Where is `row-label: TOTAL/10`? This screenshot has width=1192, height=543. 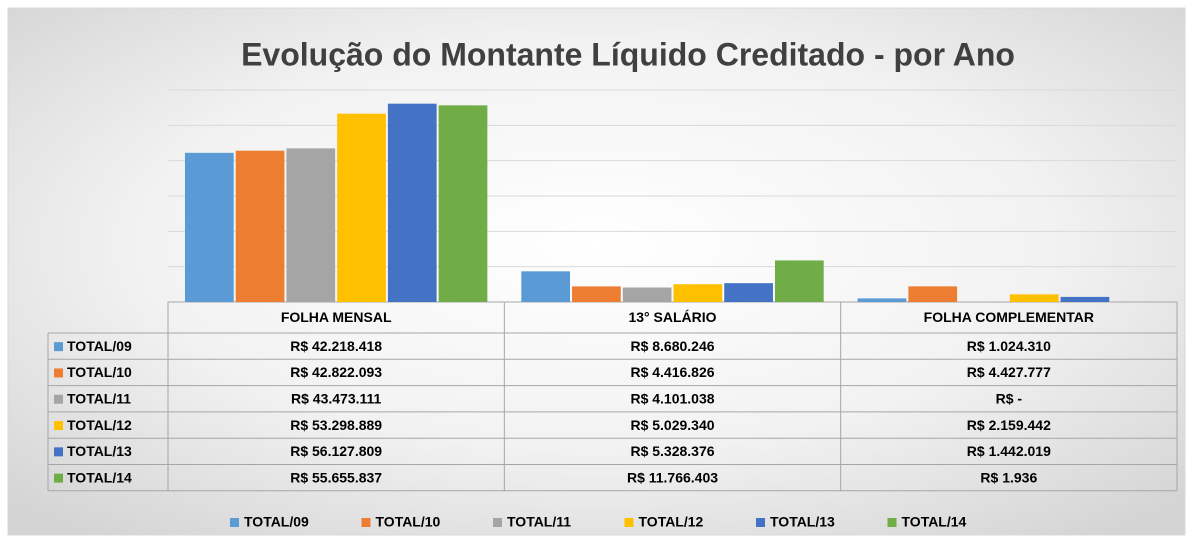 row-label: TOTAL/10 is located at coordinates (99, 372).